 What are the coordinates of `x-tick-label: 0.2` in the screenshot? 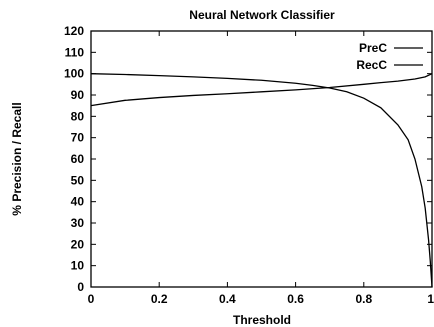 It's located at (159, 299).